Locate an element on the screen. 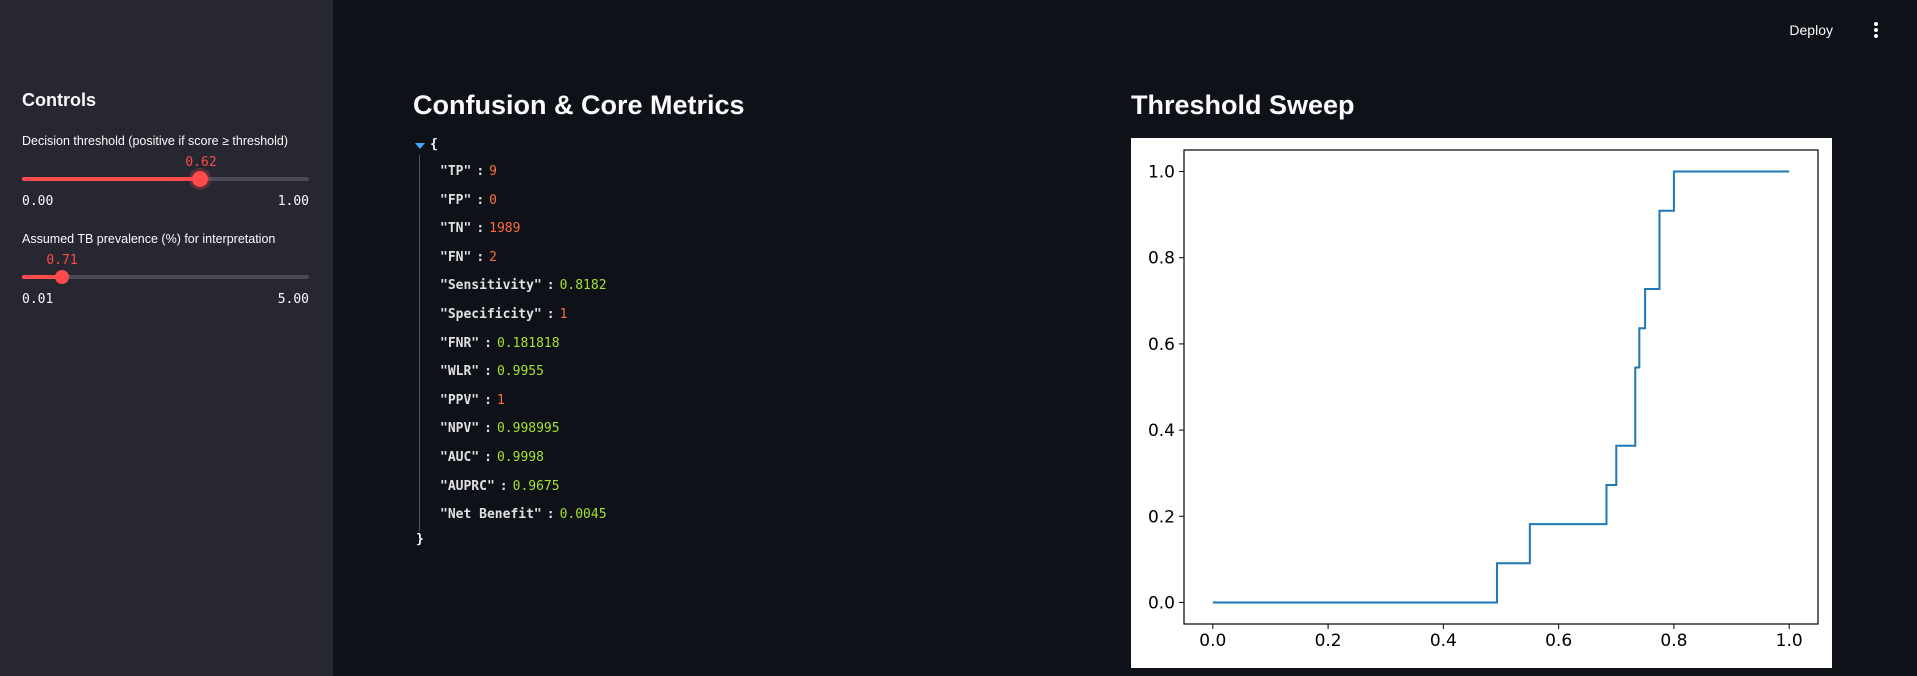 The height and width of the screenshot is (676, 1917). json-key: "FNR" is located at coordinates (460, 343).